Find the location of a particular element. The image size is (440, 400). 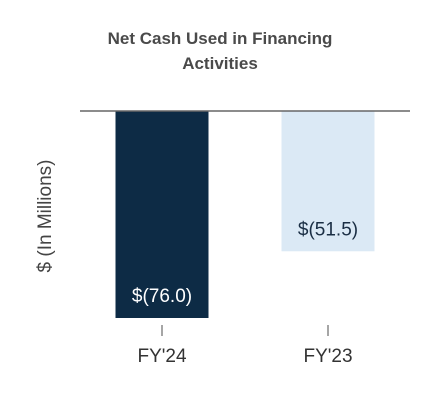

x-tick-label: FY'23 is located at coordinates (327, 356).